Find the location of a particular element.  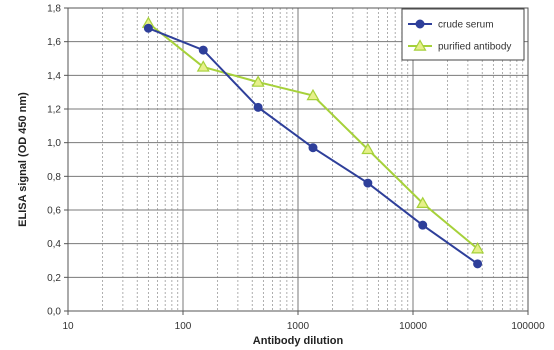

x-tick-label: 10000 is located at coordinates (413, 326).